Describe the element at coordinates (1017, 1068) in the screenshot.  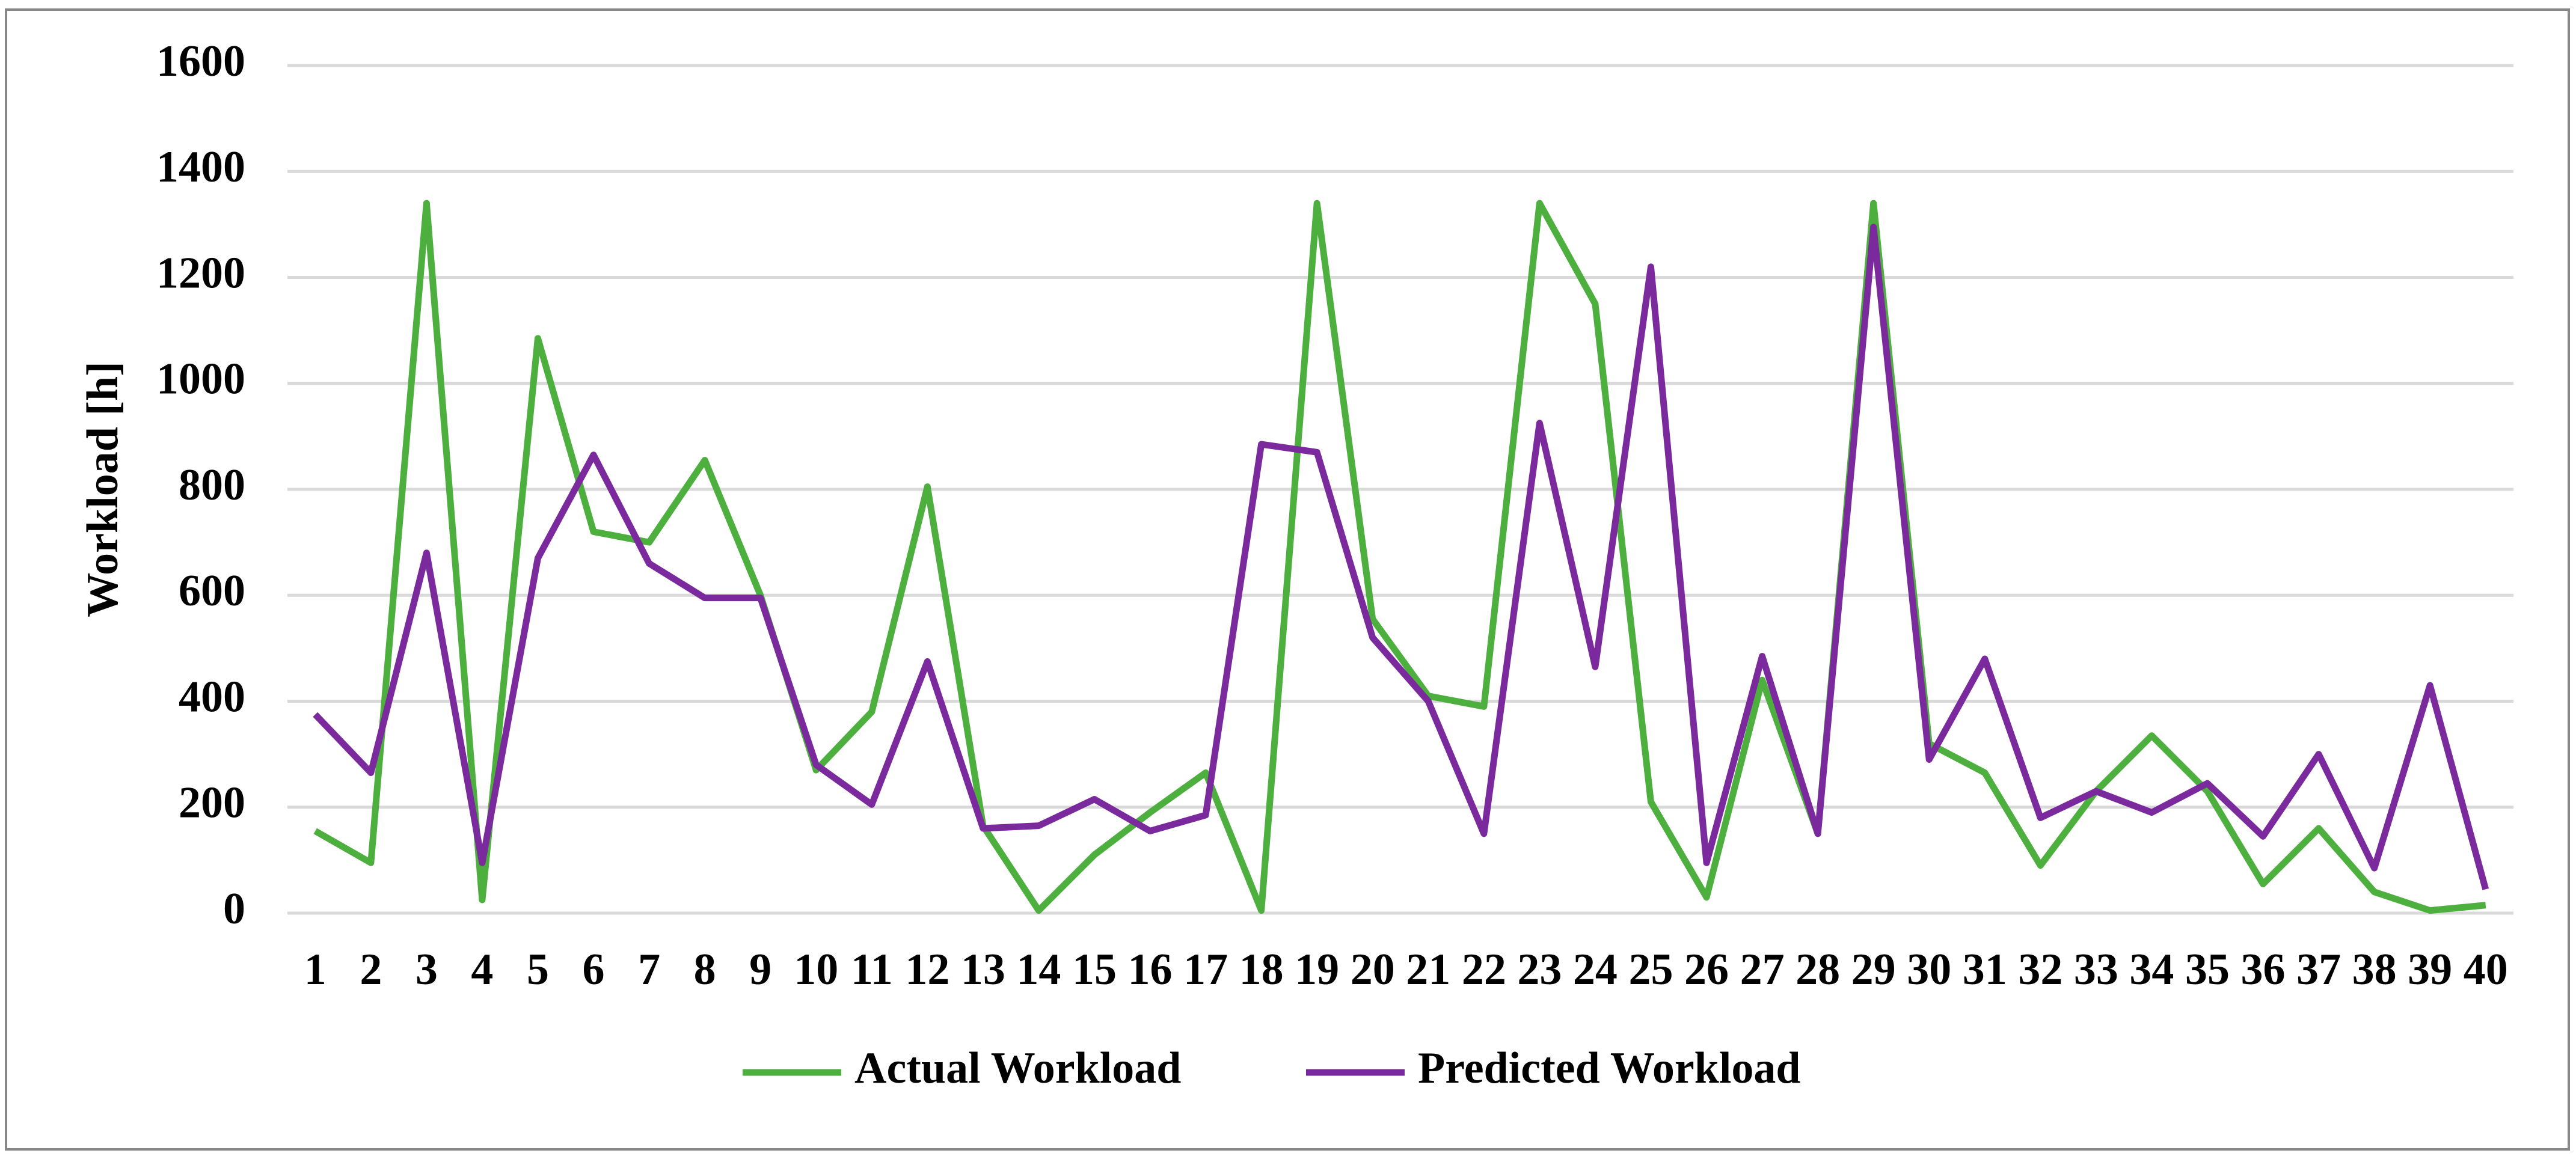
I see `legend-label: Actual Workload` at that location.